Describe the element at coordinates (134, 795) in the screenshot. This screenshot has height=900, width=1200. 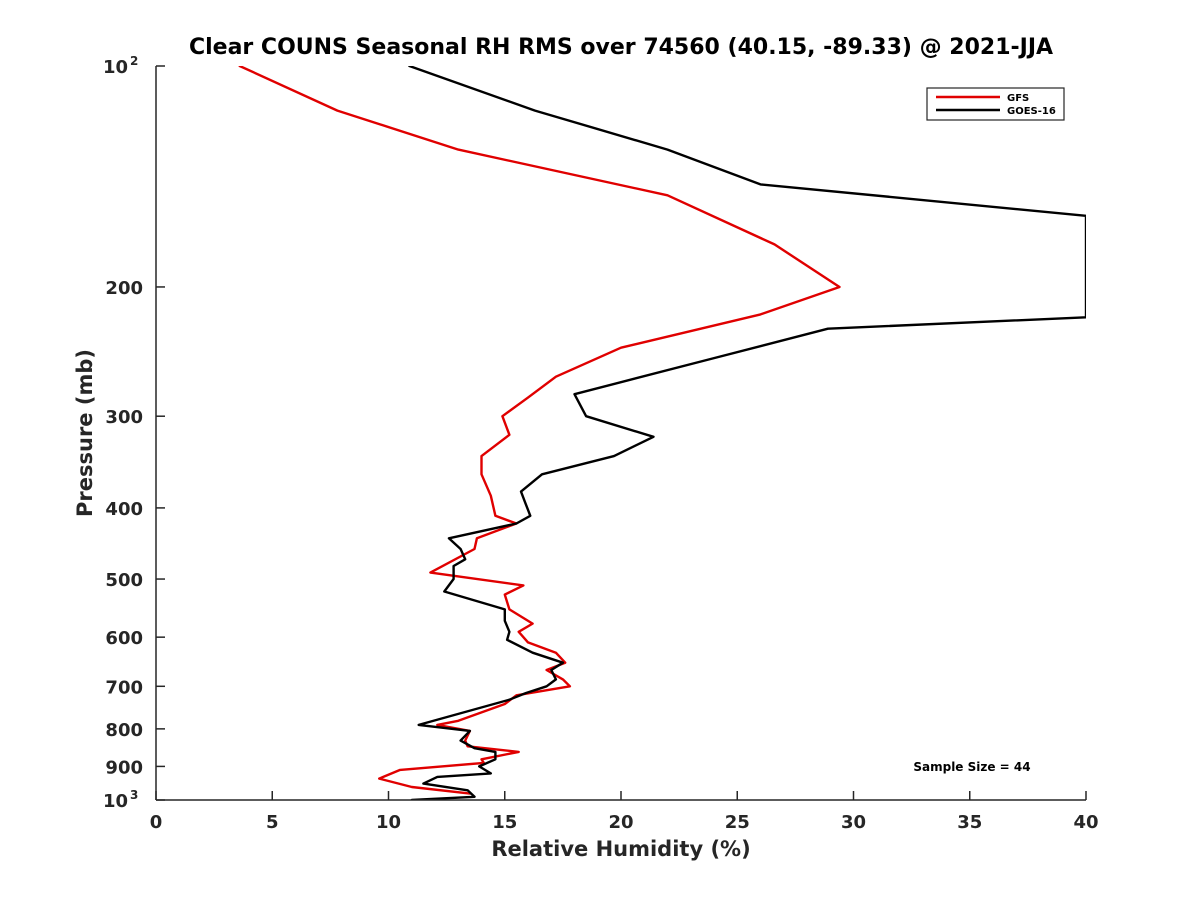
I see `y-tick-exponent: 3` at that location.